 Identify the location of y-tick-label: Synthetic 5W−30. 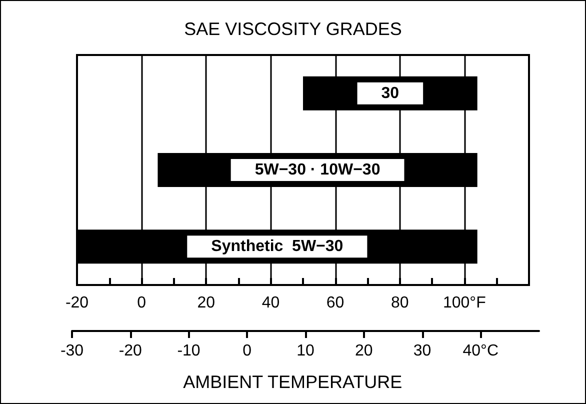
(277, 247).